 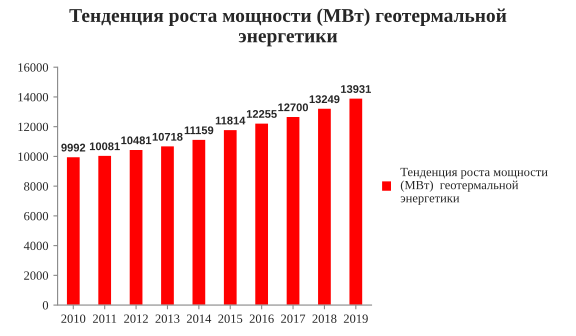 What do you see at coordinates (36, 275) in the screenshot?
I see `y-tick-label: 2000` at bounding box center [36, 275].